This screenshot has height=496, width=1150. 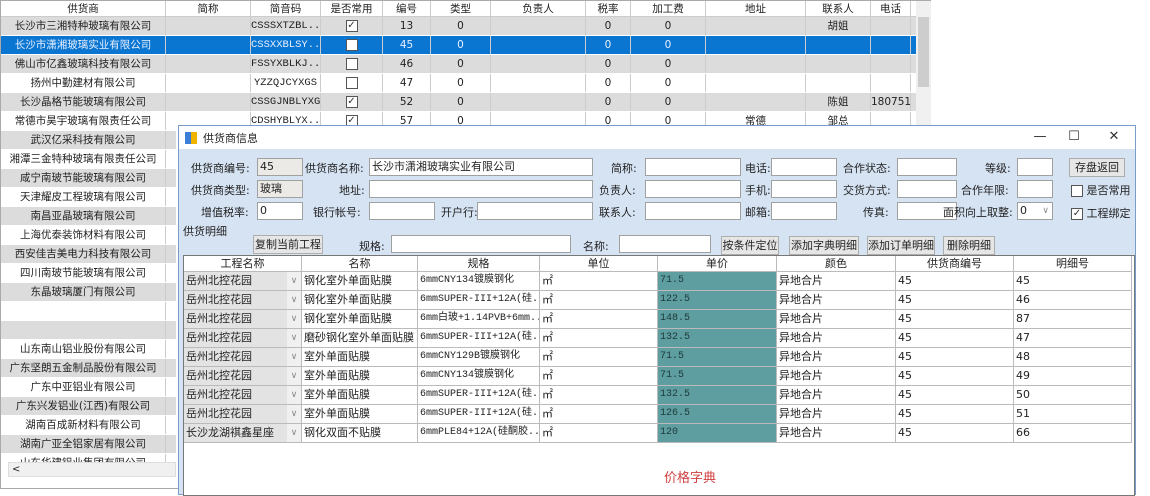 What do you see at coordinates (88, 140) in the screenshot?
I see `table-row: 武汉亿采科技有限公司` at bounding box center [88, 140].